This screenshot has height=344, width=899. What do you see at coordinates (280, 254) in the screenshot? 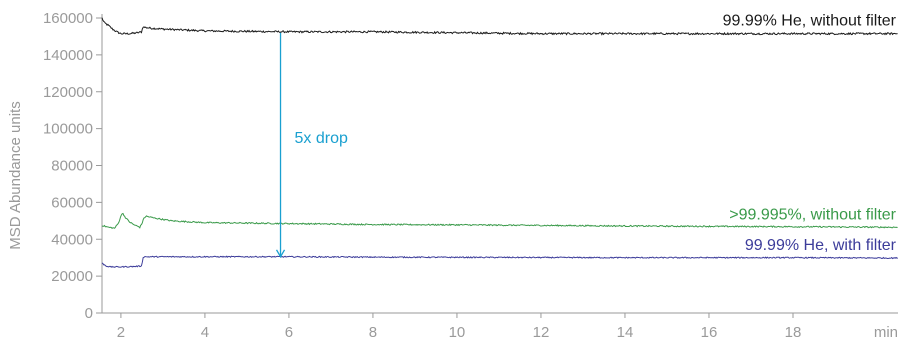
I see `annotation-arrow-head` at bounding box center [280, 254].